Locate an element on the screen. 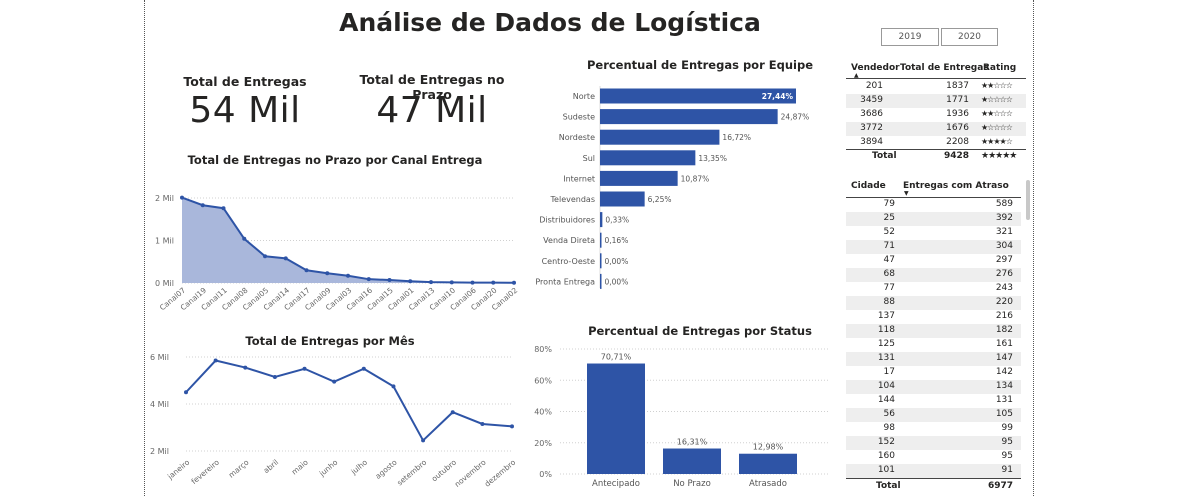  mes-y-tick: 4 Mil is located at coordinates (159, 404).